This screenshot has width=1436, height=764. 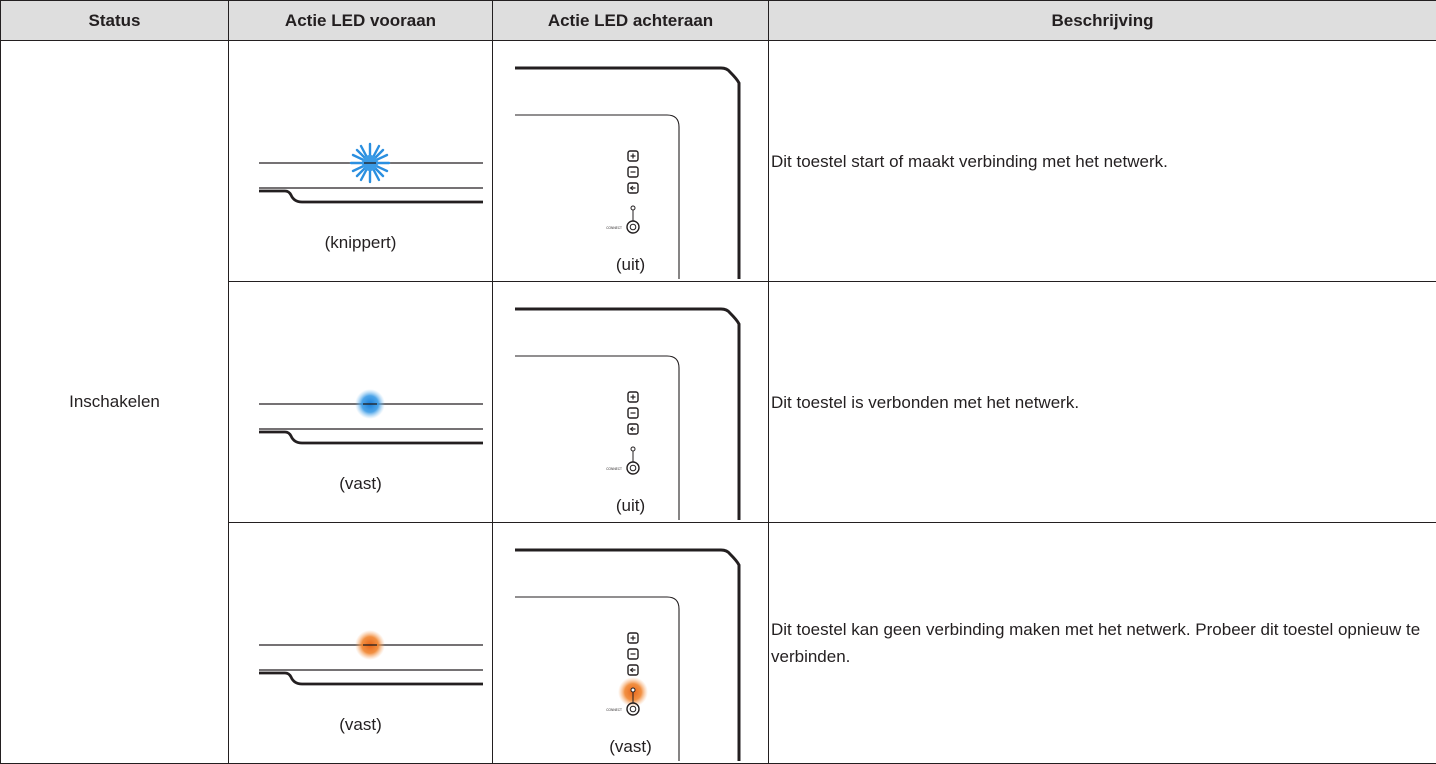 What do you see at coordinates (361, 161) in the screenshot?
I see `front-led-cell: (knippert)` at bounding box center [361, 161].